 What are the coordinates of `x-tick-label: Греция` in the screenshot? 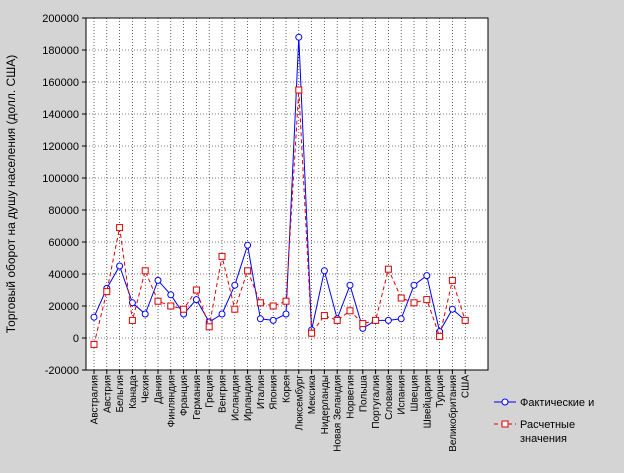 It's located at (210, 391).